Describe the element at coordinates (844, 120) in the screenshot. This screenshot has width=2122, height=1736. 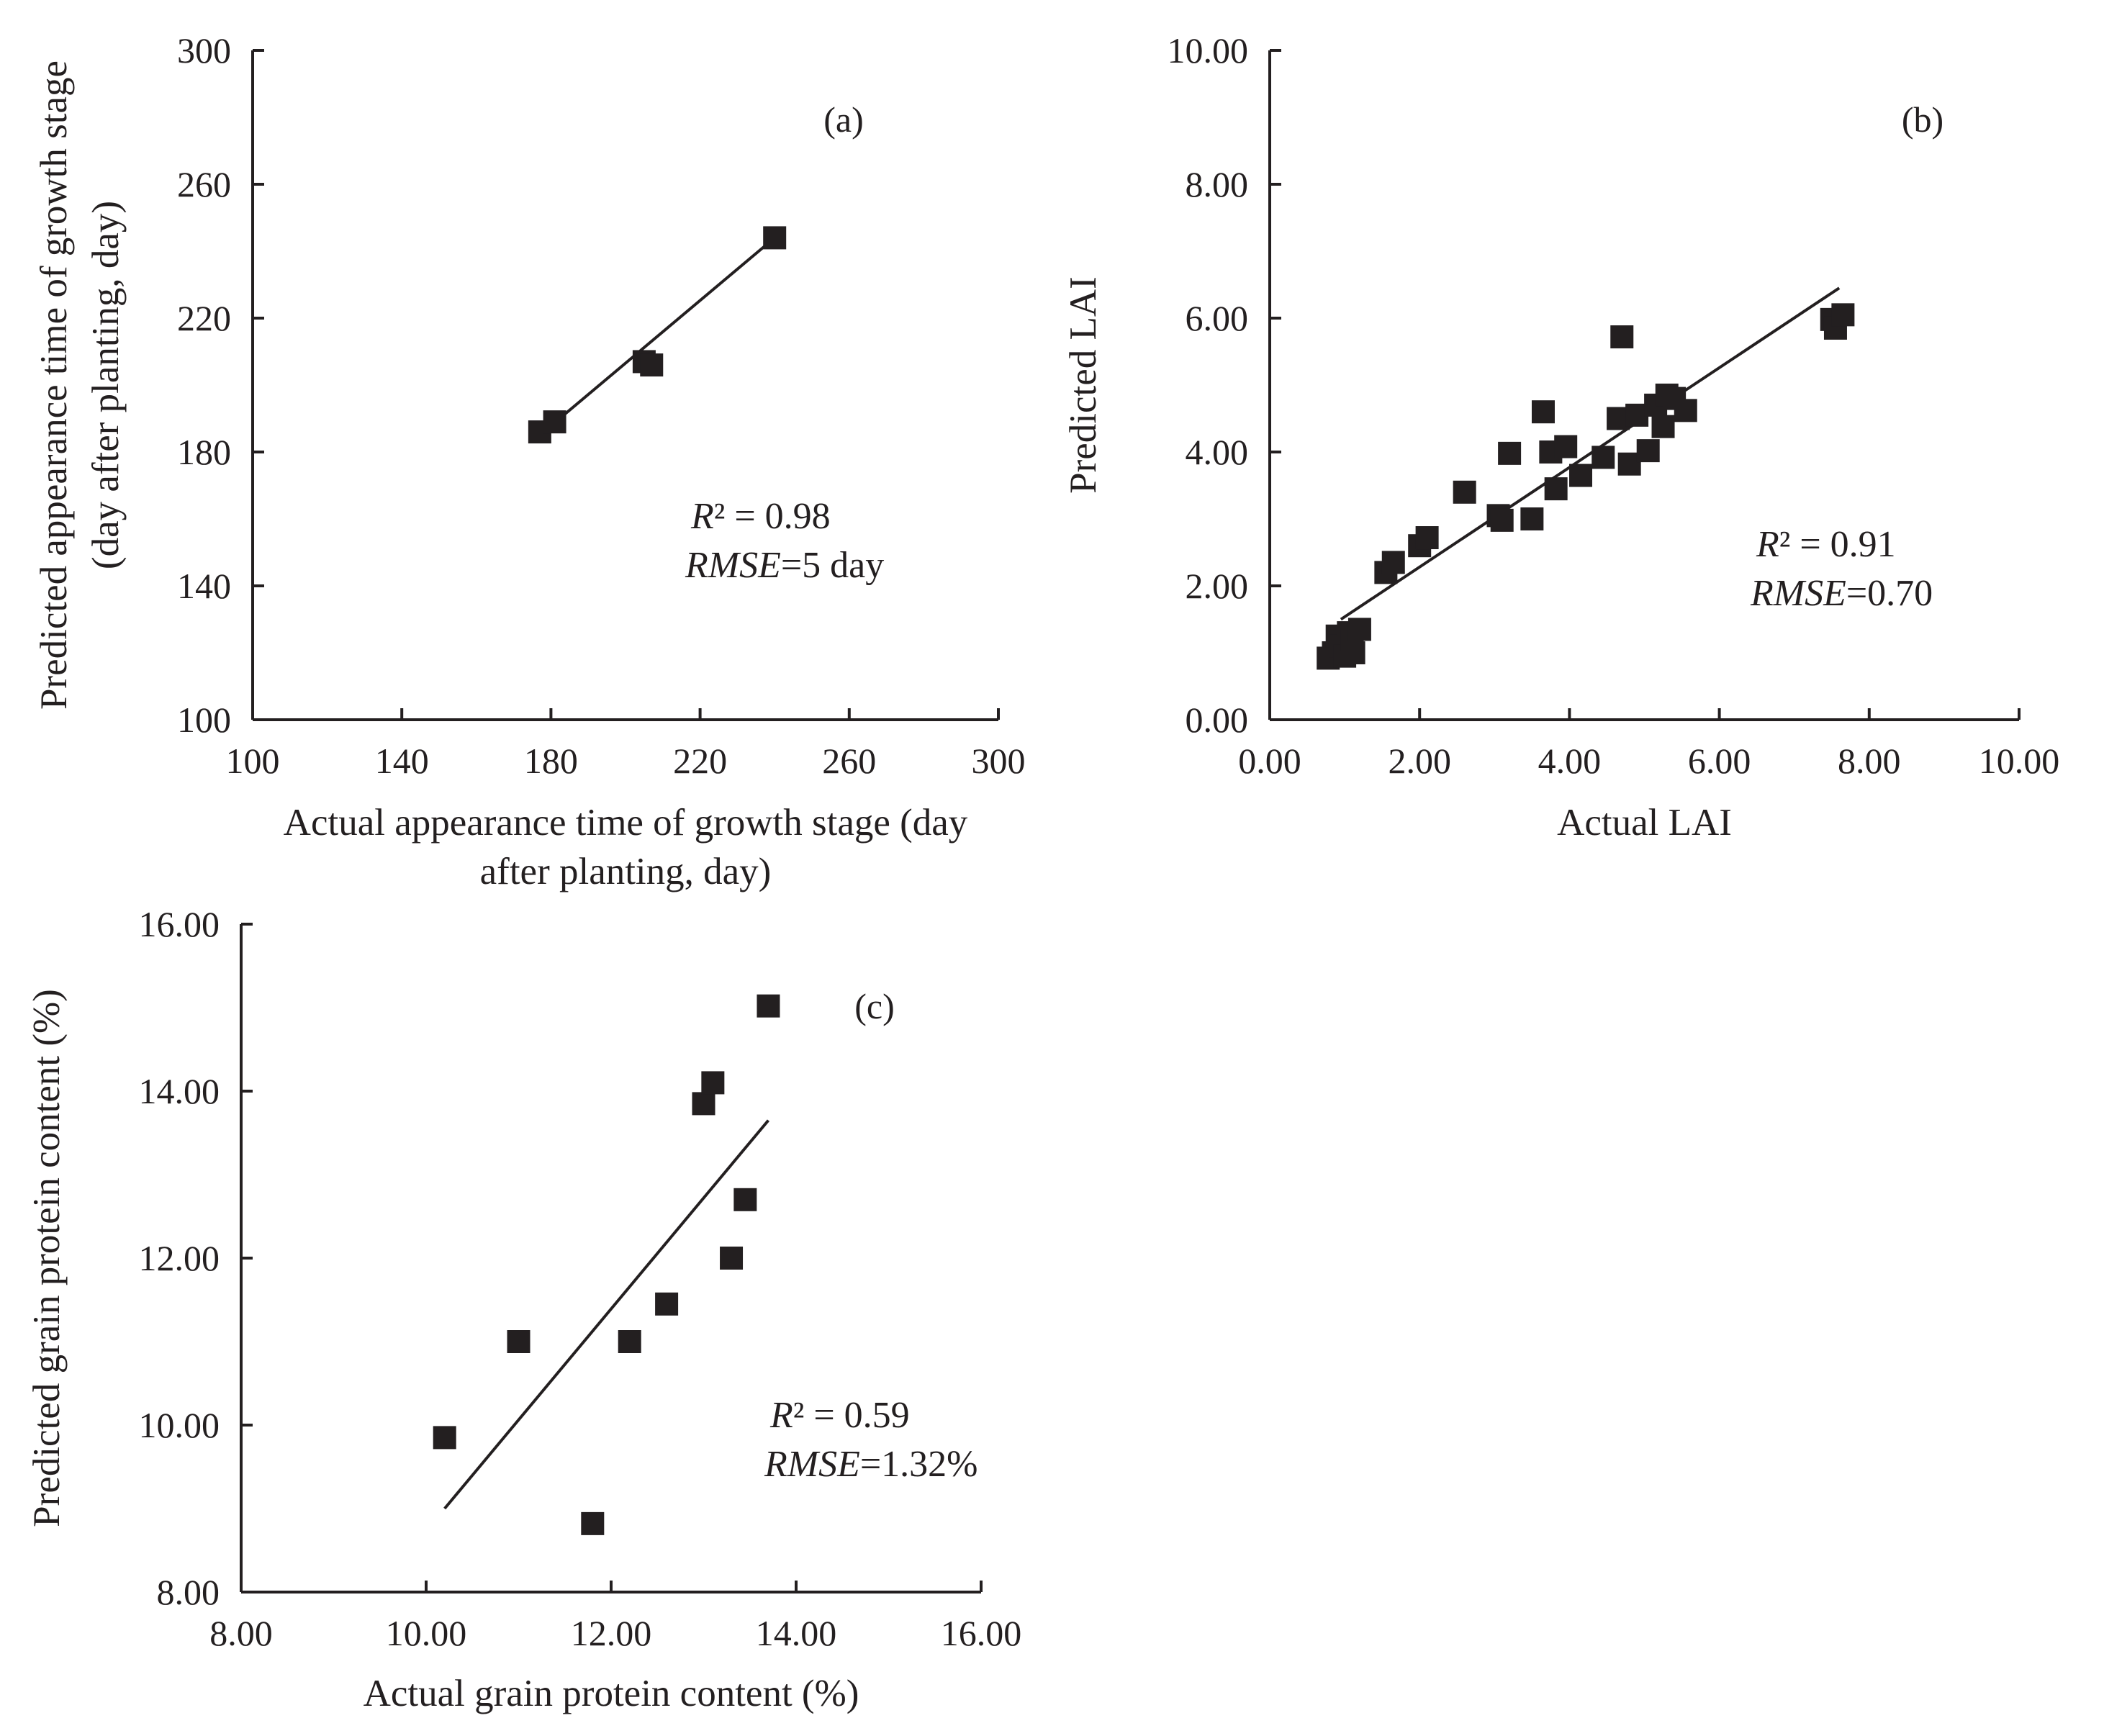
I see `panel-label: (a)` at that location.